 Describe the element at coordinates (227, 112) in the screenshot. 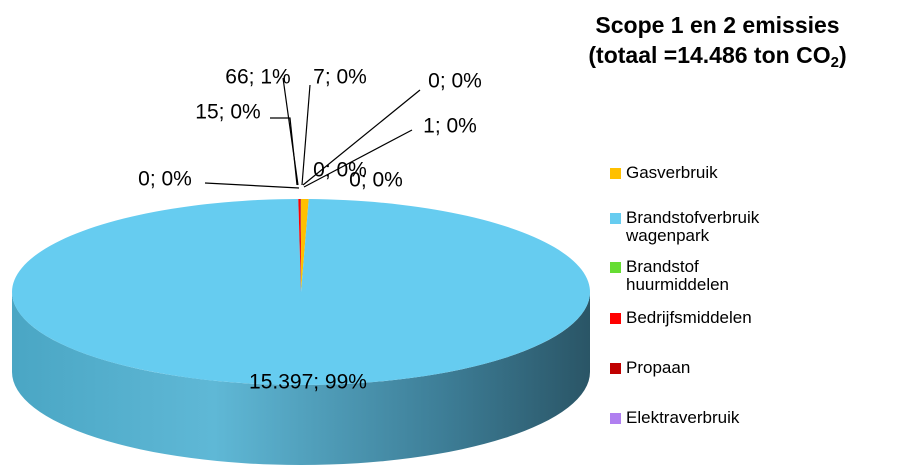

I see `data-label: 15; 0%` at that location.